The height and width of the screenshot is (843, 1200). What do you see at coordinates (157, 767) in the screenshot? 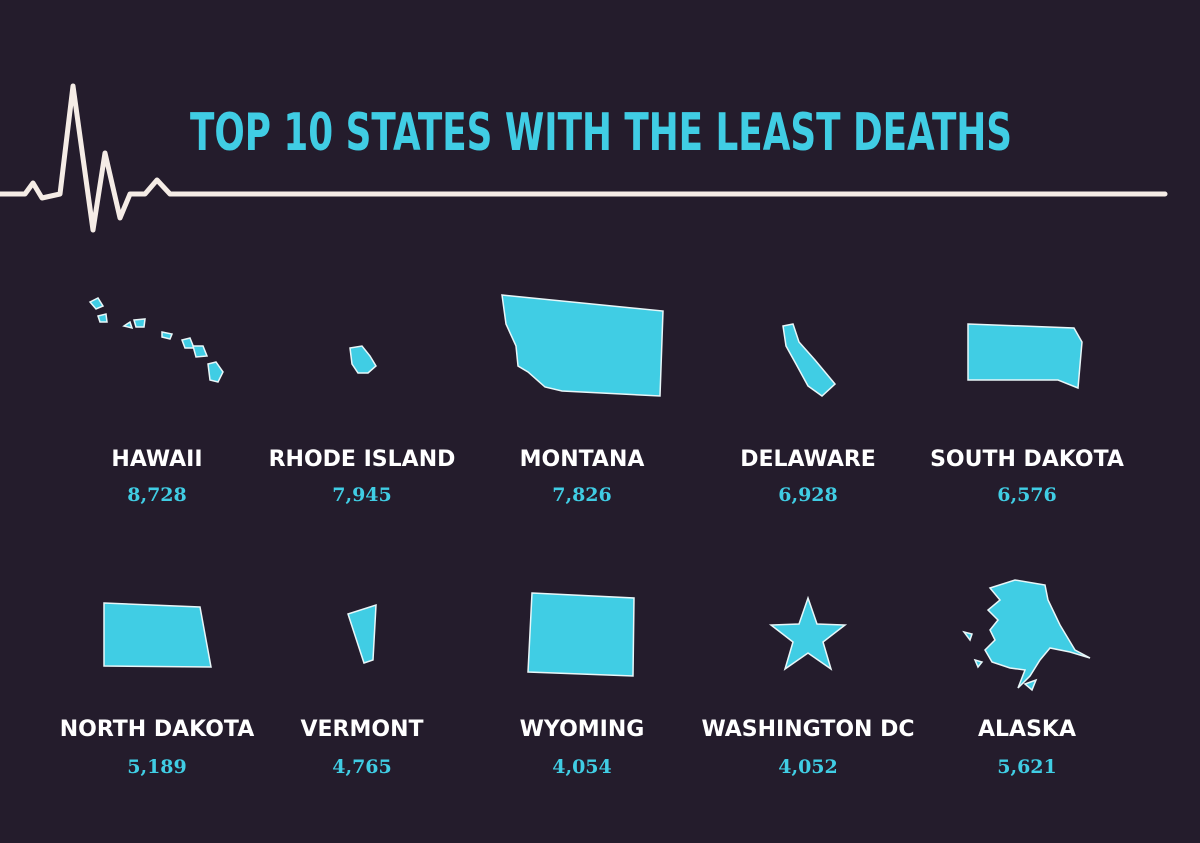
I see `state-deaths: 5,189` at bounding box center [157, 767].